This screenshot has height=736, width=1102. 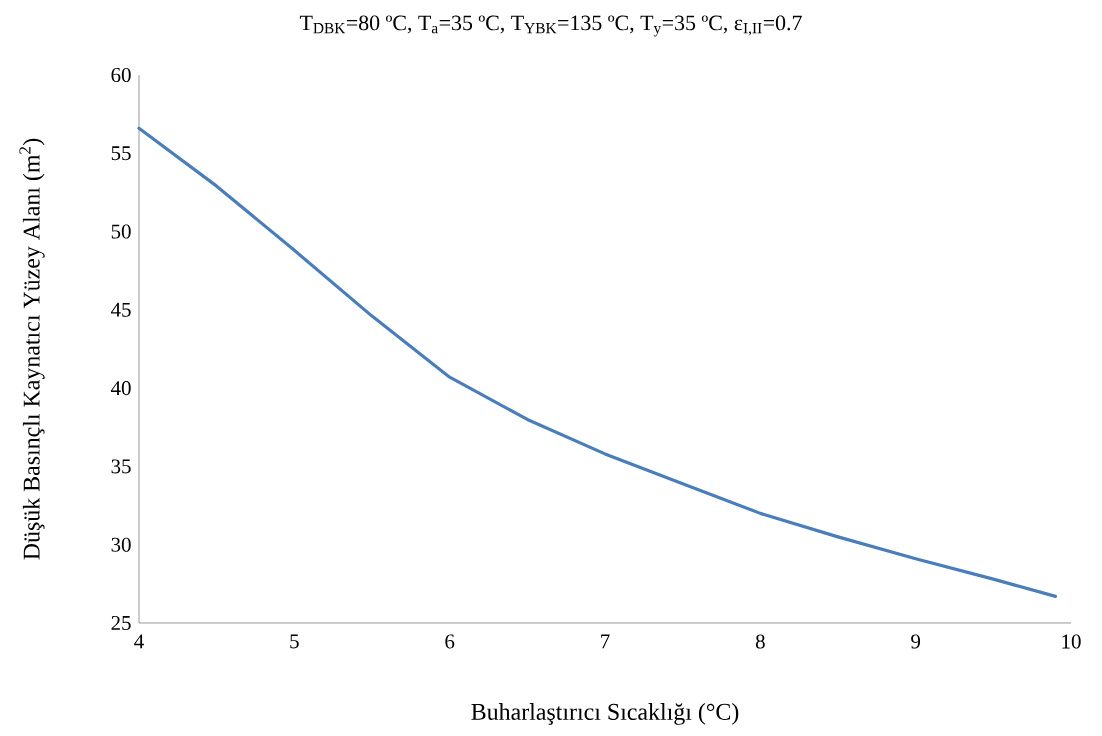 I want to click on x-tick-label: 4, so click(x=139, y=641).